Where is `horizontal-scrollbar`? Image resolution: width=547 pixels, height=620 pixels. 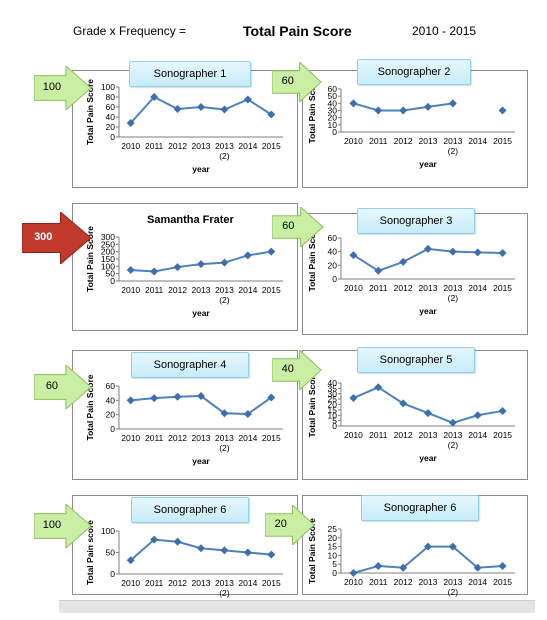 horizontal-scrollbar is located at coordinates (297, 606).